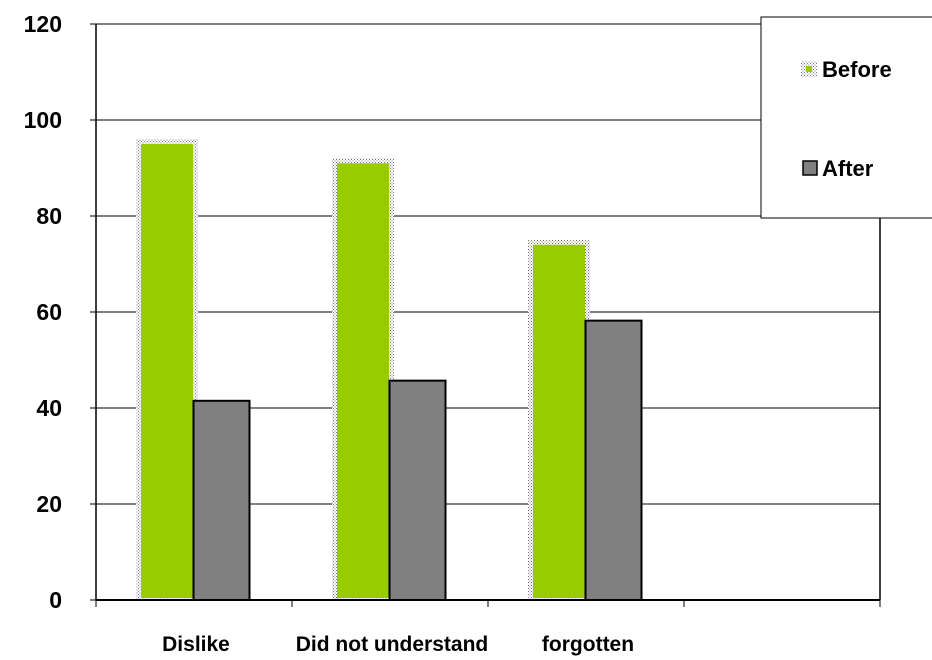  I want to click on legend-label-after: After, so click(848, 168).